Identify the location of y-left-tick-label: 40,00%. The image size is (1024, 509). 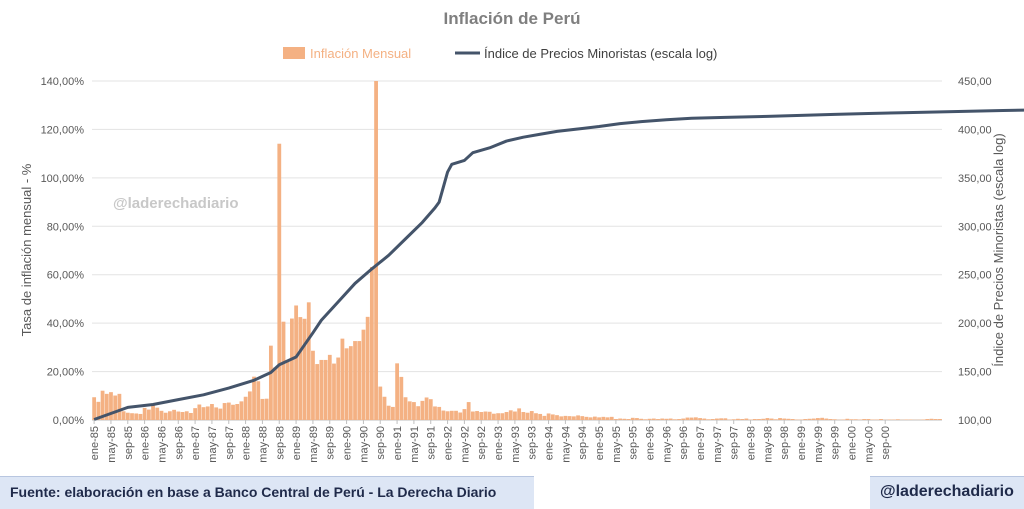
(66, 324).